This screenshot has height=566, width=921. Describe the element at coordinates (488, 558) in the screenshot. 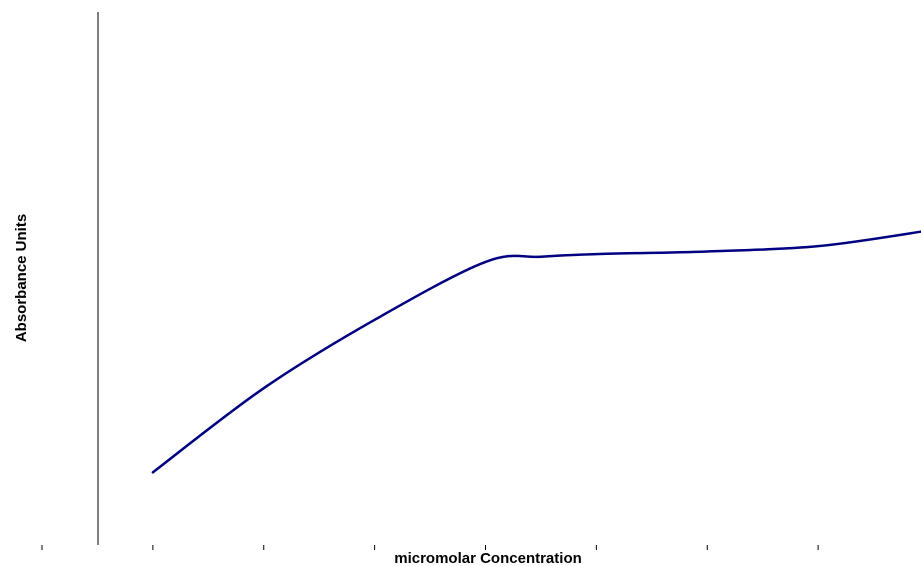

I see `x-axis-title: micromolar Concentration` at that location.